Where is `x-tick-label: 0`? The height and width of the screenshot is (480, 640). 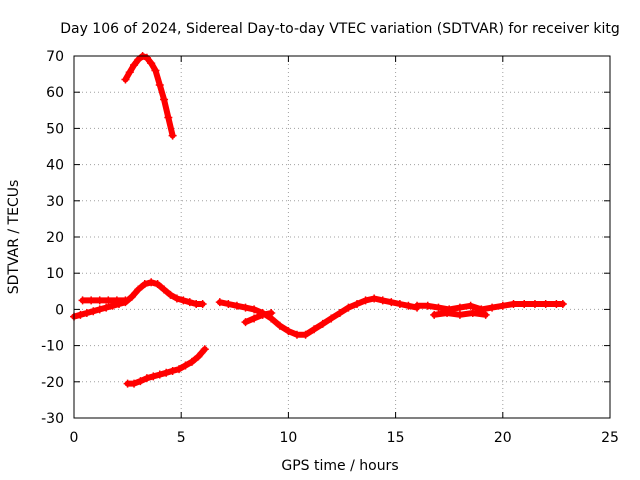 x-tick-label: 0 is located at coordinates (74, 438).